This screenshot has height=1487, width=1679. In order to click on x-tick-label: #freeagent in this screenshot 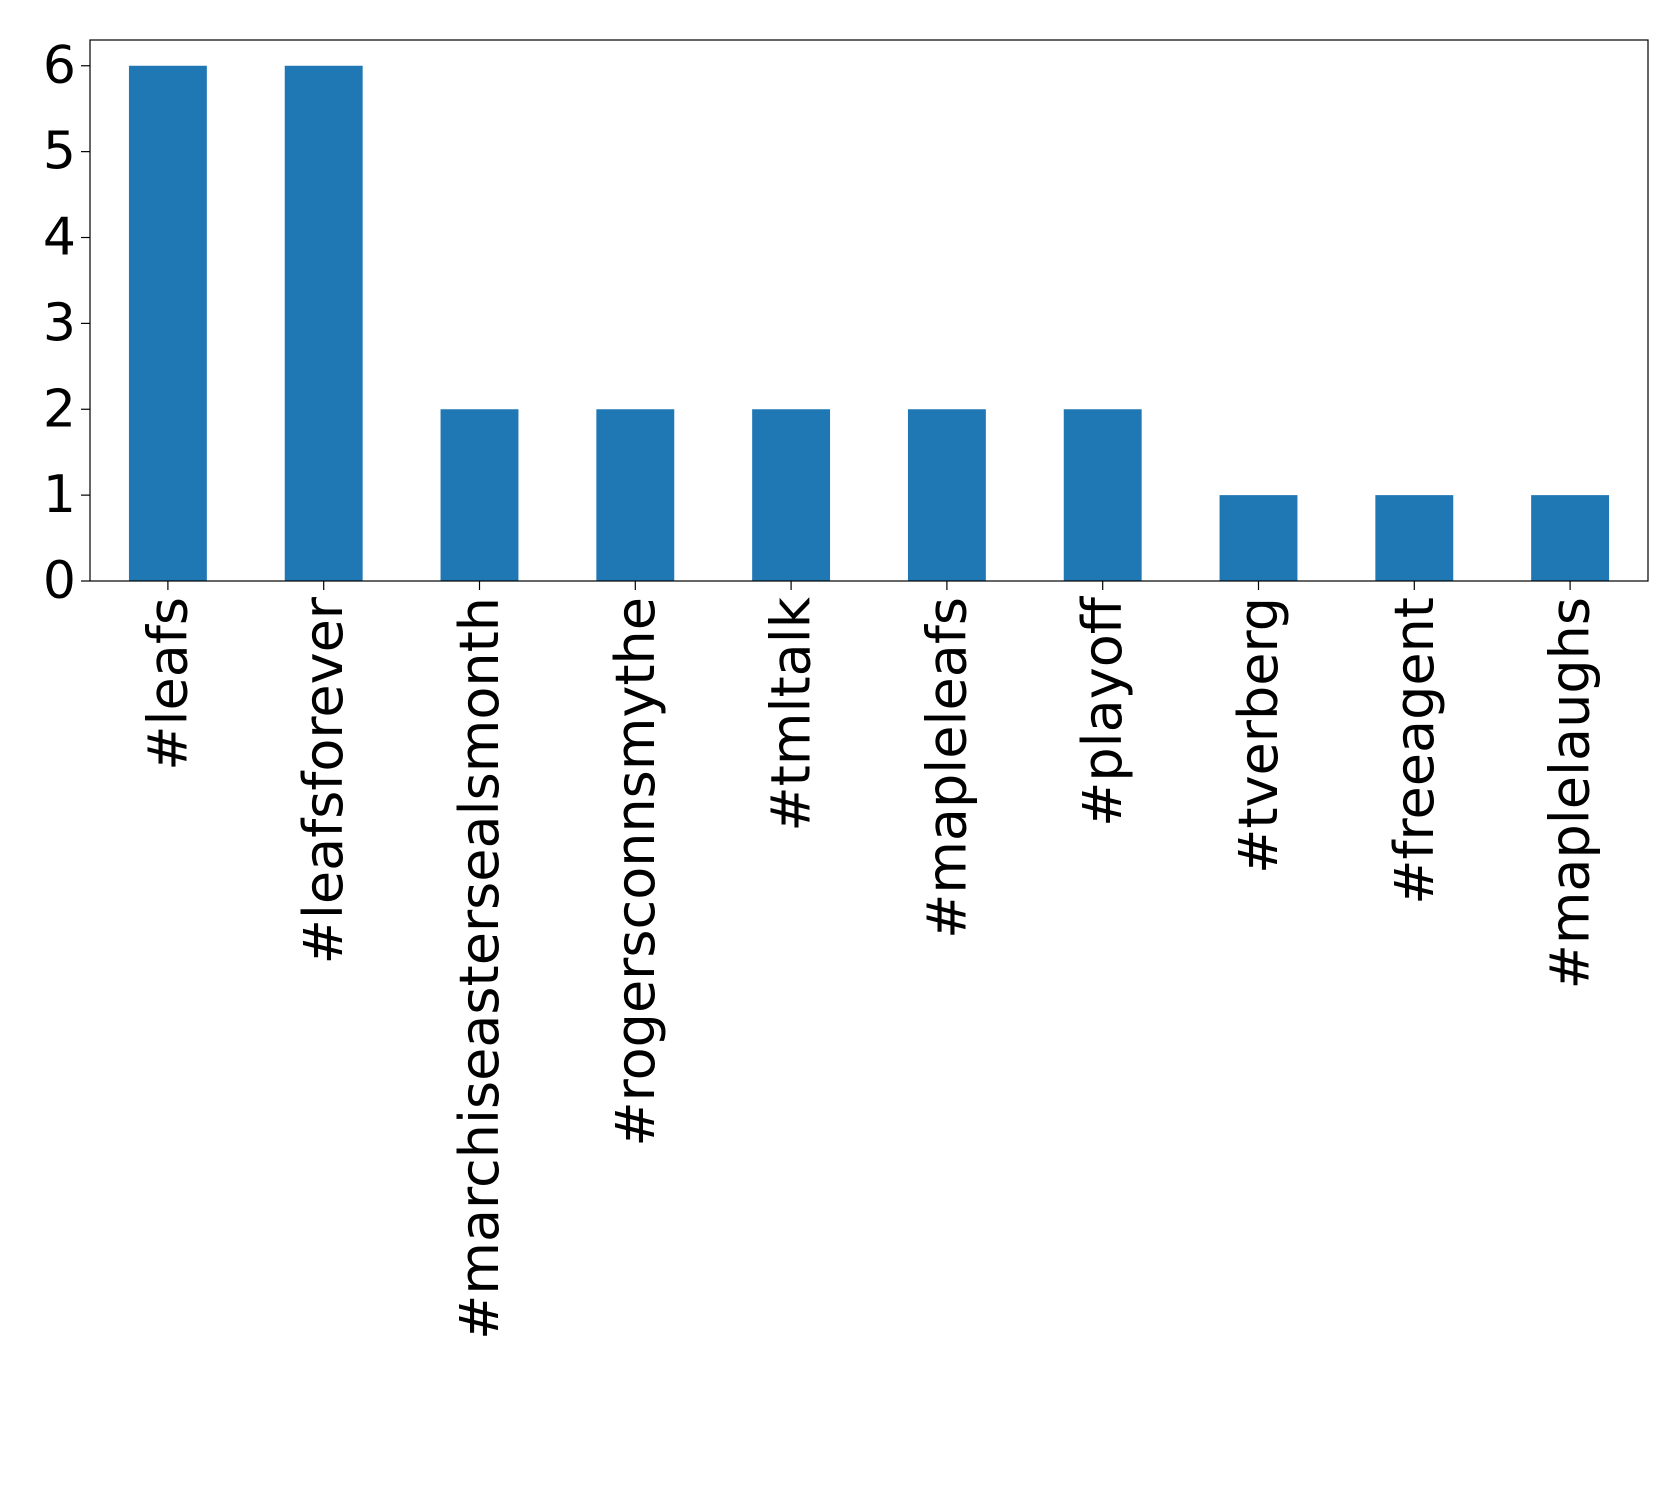, I will do `click(1414, 751)`.